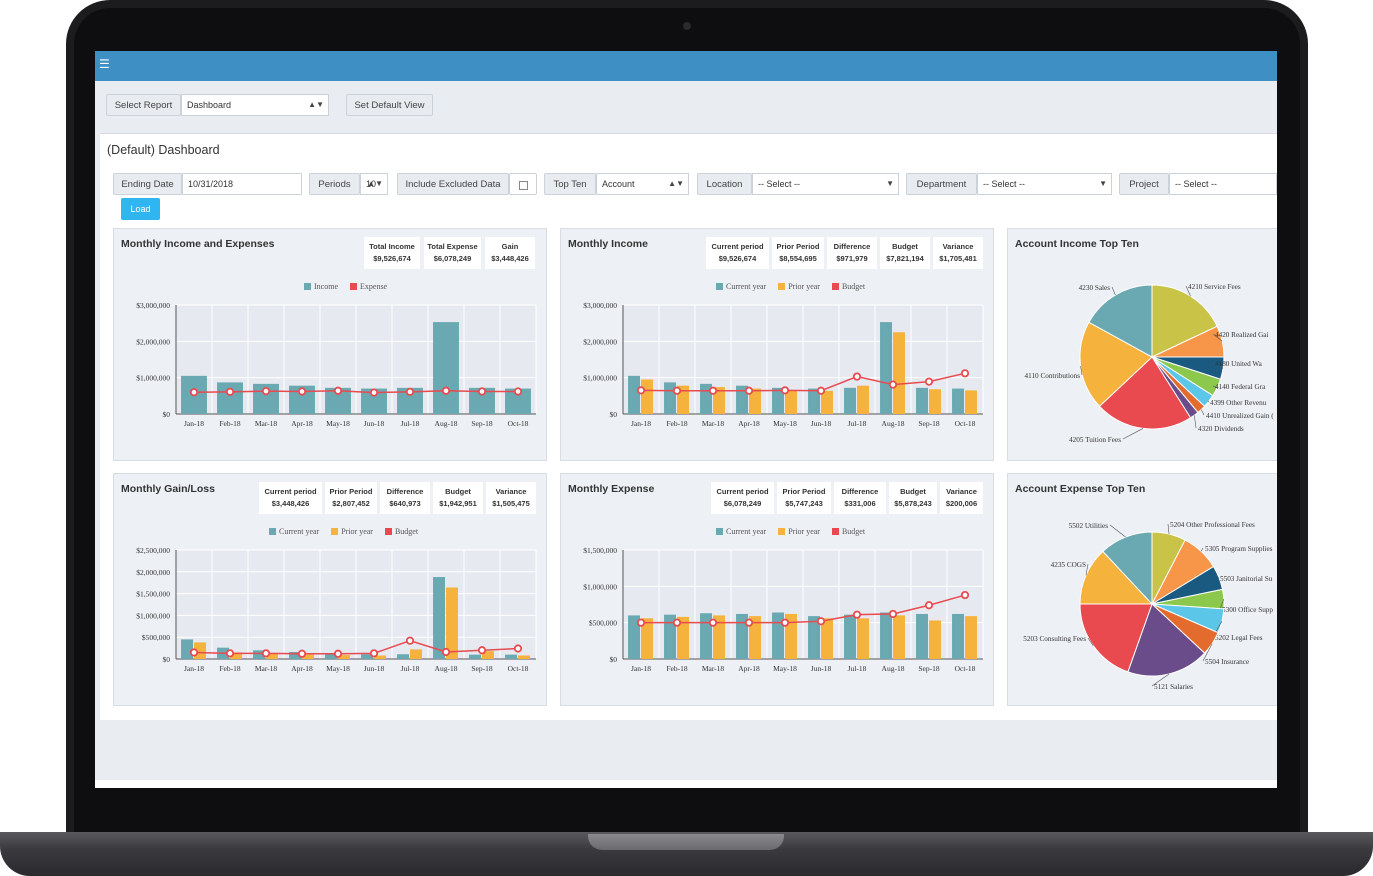 The image size is (1373, 876). What do you see at coordinates (1239, 549) in the screenshot?
I see `pie-label: 5305 Program Supplies` at bounding box center [1239, 549].